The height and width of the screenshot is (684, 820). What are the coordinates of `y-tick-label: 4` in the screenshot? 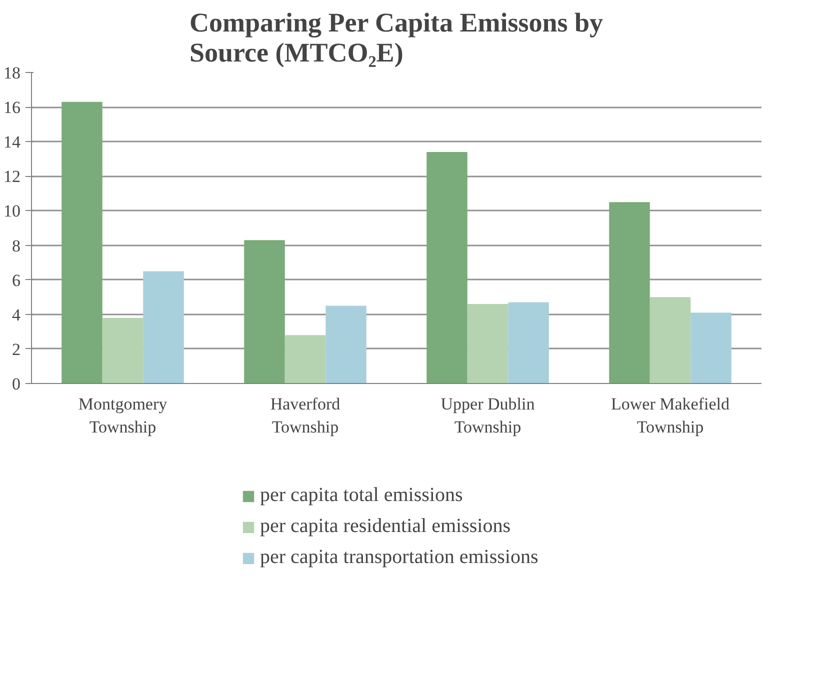 It's located at (16, 314).